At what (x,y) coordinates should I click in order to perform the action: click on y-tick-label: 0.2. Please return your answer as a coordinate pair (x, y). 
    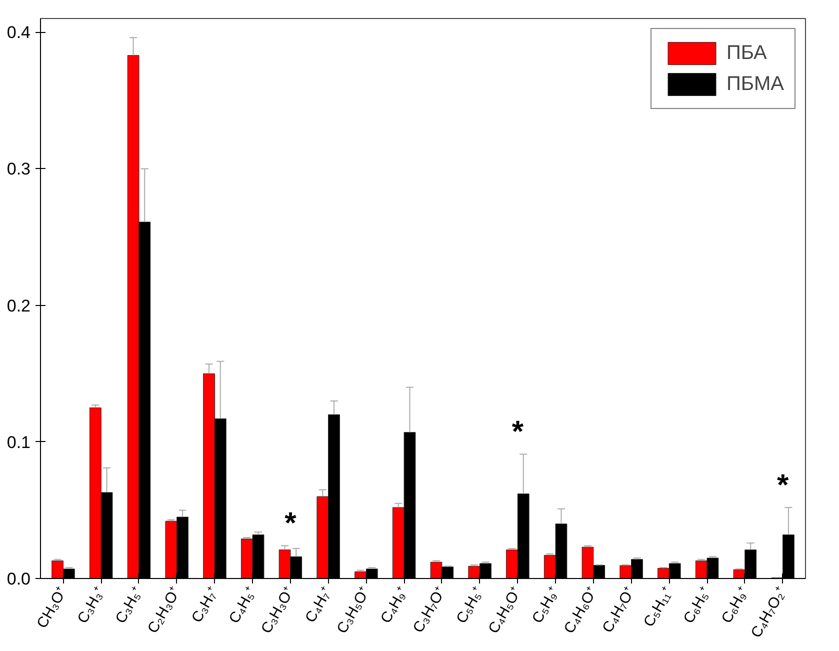
    Looking at the image, I should click on (18, 306).